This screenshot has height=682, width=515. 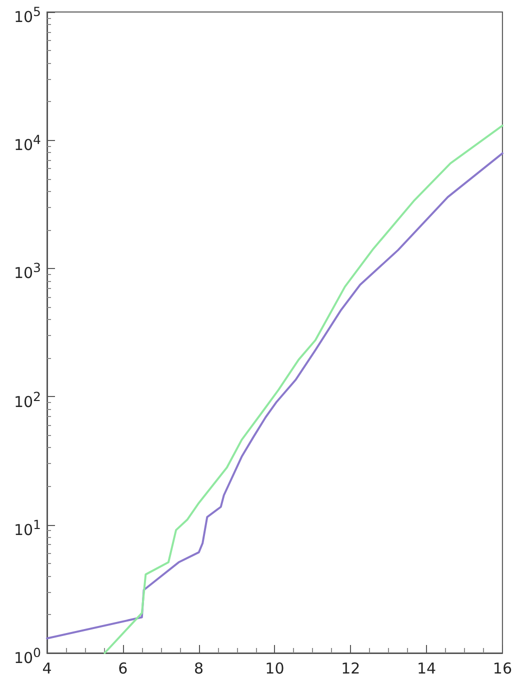 What do you see at coordinates (27, 143) in the screenshot?
I see `y-tick-label: 10$^{4}$` at bounding box center [27, 143].